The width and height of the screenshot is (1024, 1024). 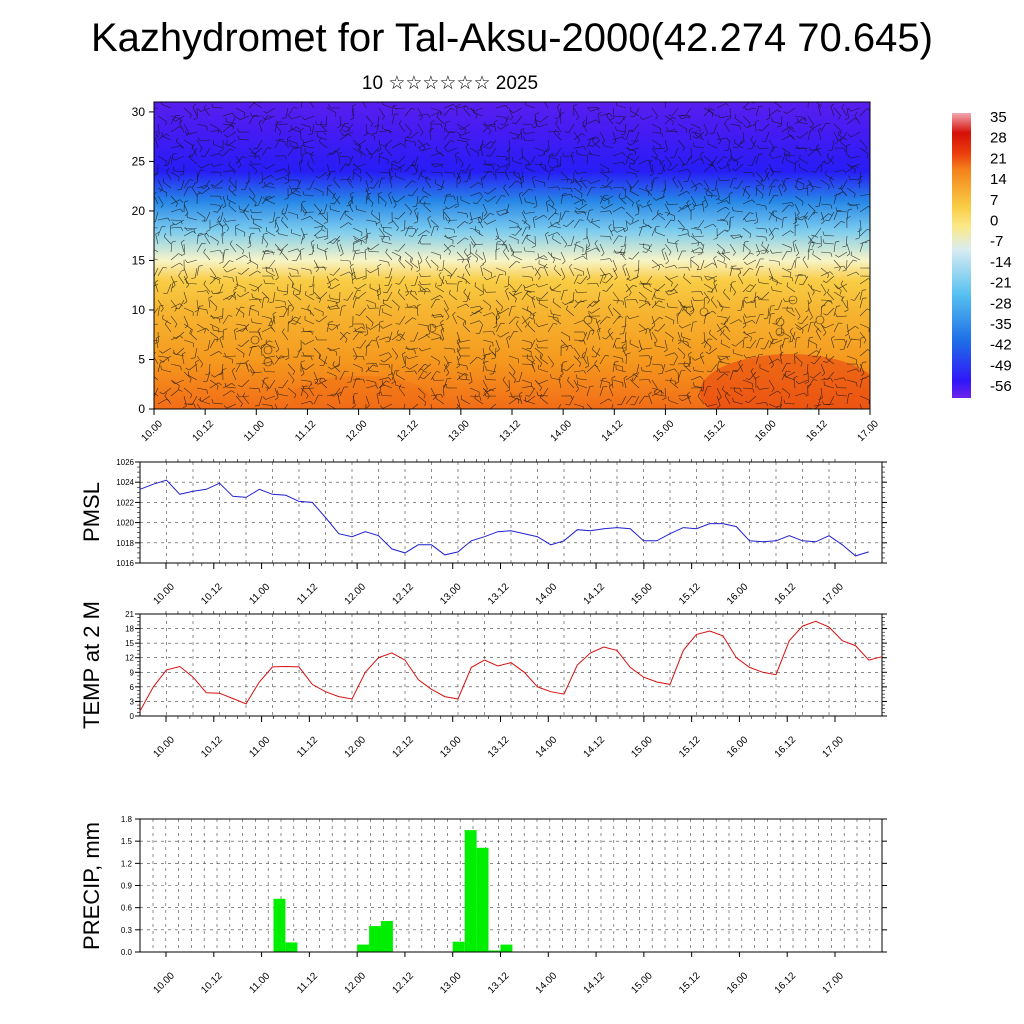 What do you see at coordinates (642, 747) in the screenshot?
I see `x-tick-label: 15.00` at bounding box center [642, 747].